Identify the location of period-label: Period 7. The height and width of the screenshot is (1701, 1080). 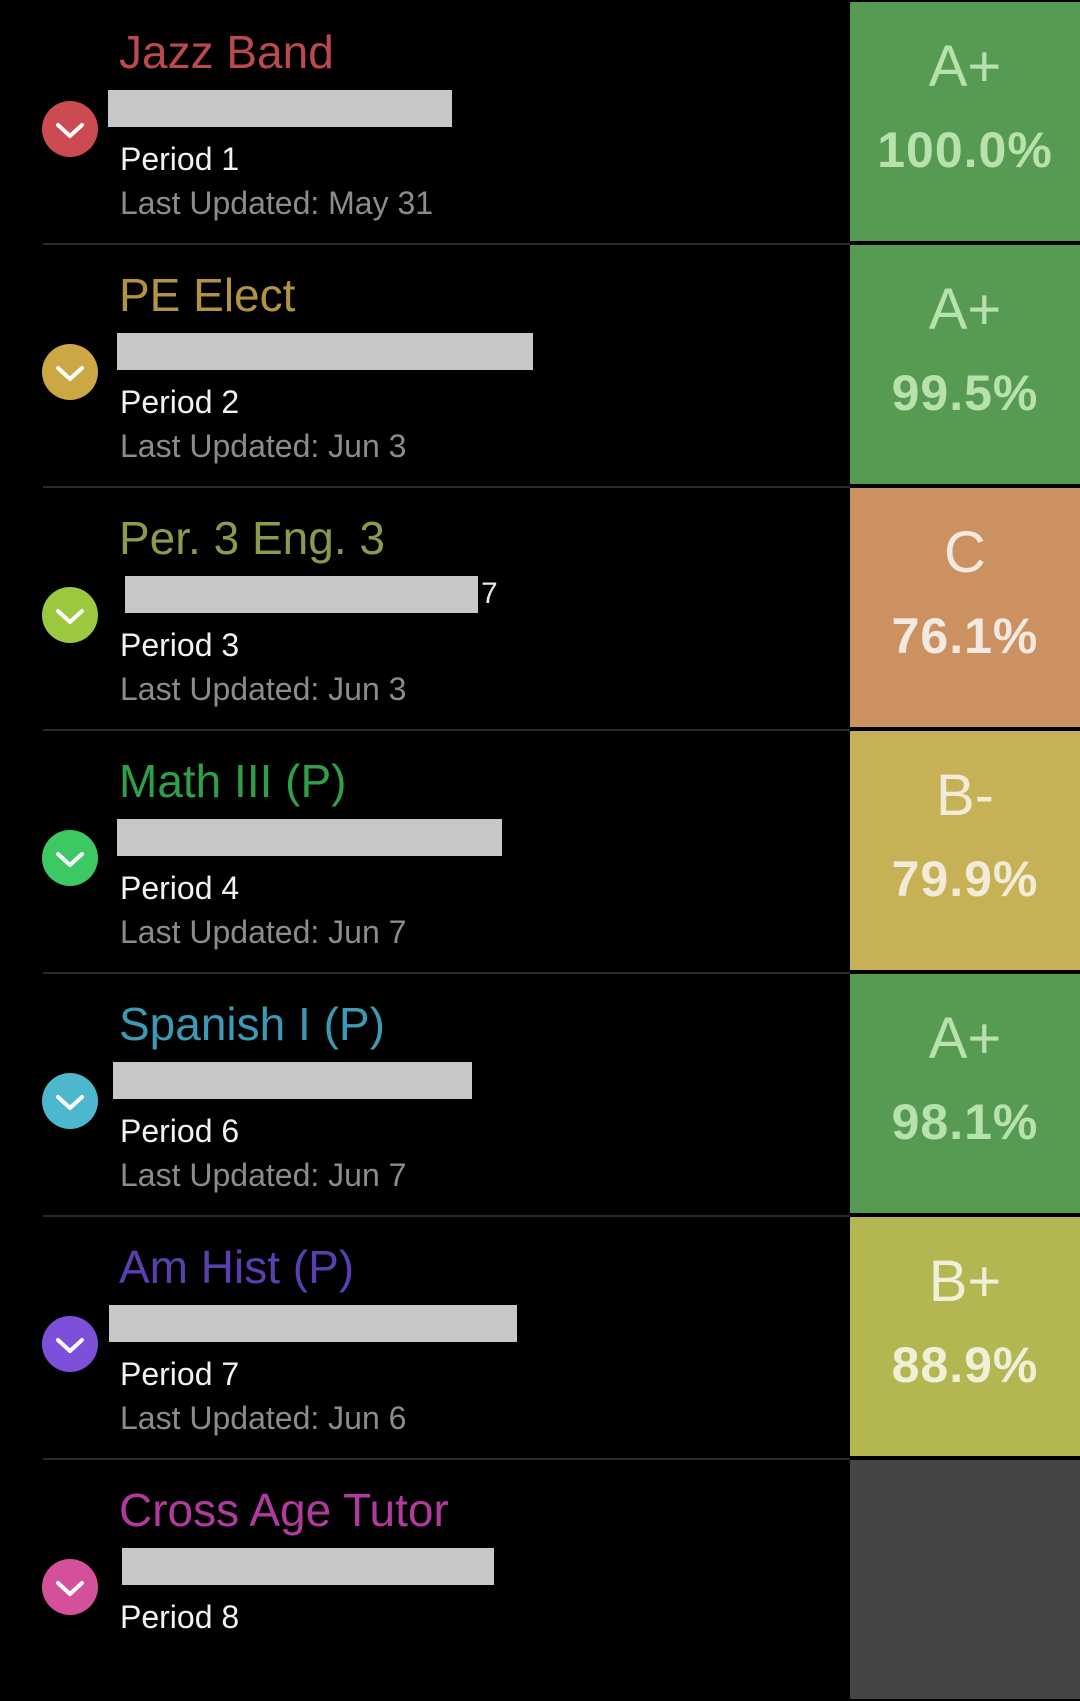
(180, 1374).